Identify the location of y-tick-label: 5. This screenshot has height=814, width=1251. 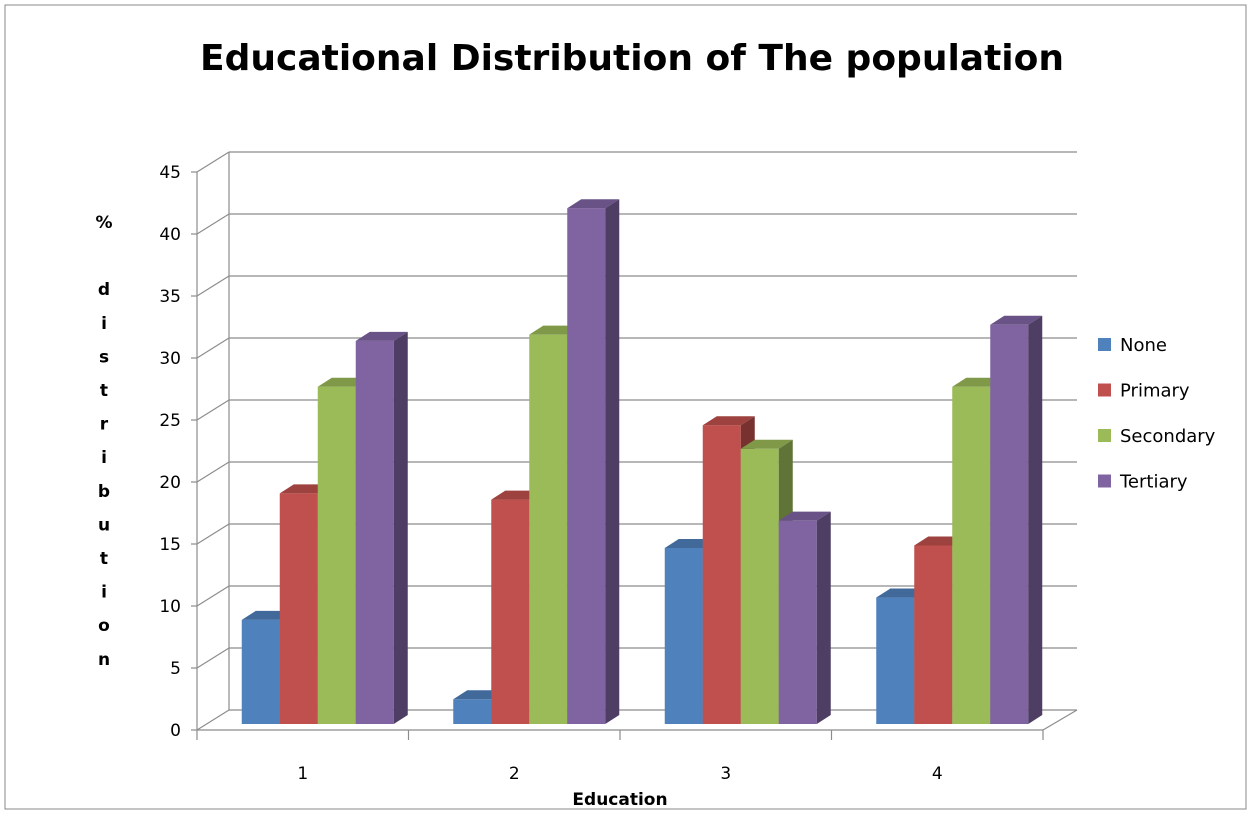
(175, 669).